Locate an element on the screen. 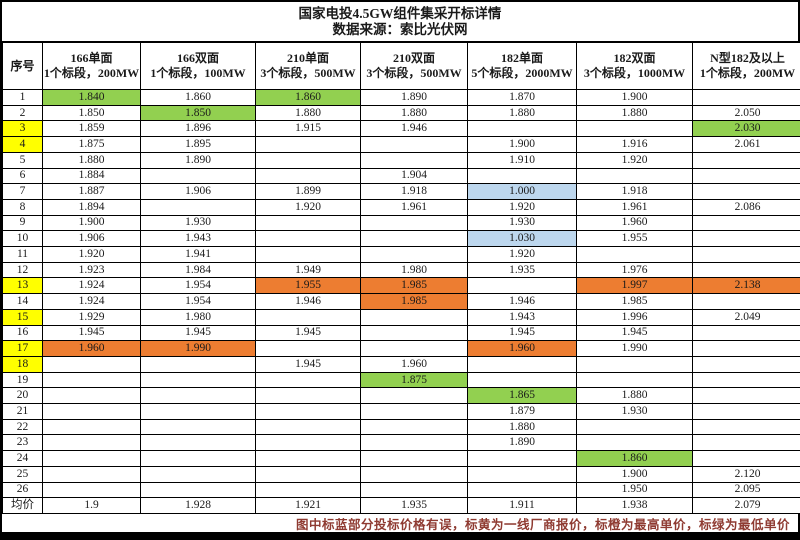 Image resolution: width=800 pixels, height=540 pixels. price-cell: 1.935 is located at coordinates (522, 270).